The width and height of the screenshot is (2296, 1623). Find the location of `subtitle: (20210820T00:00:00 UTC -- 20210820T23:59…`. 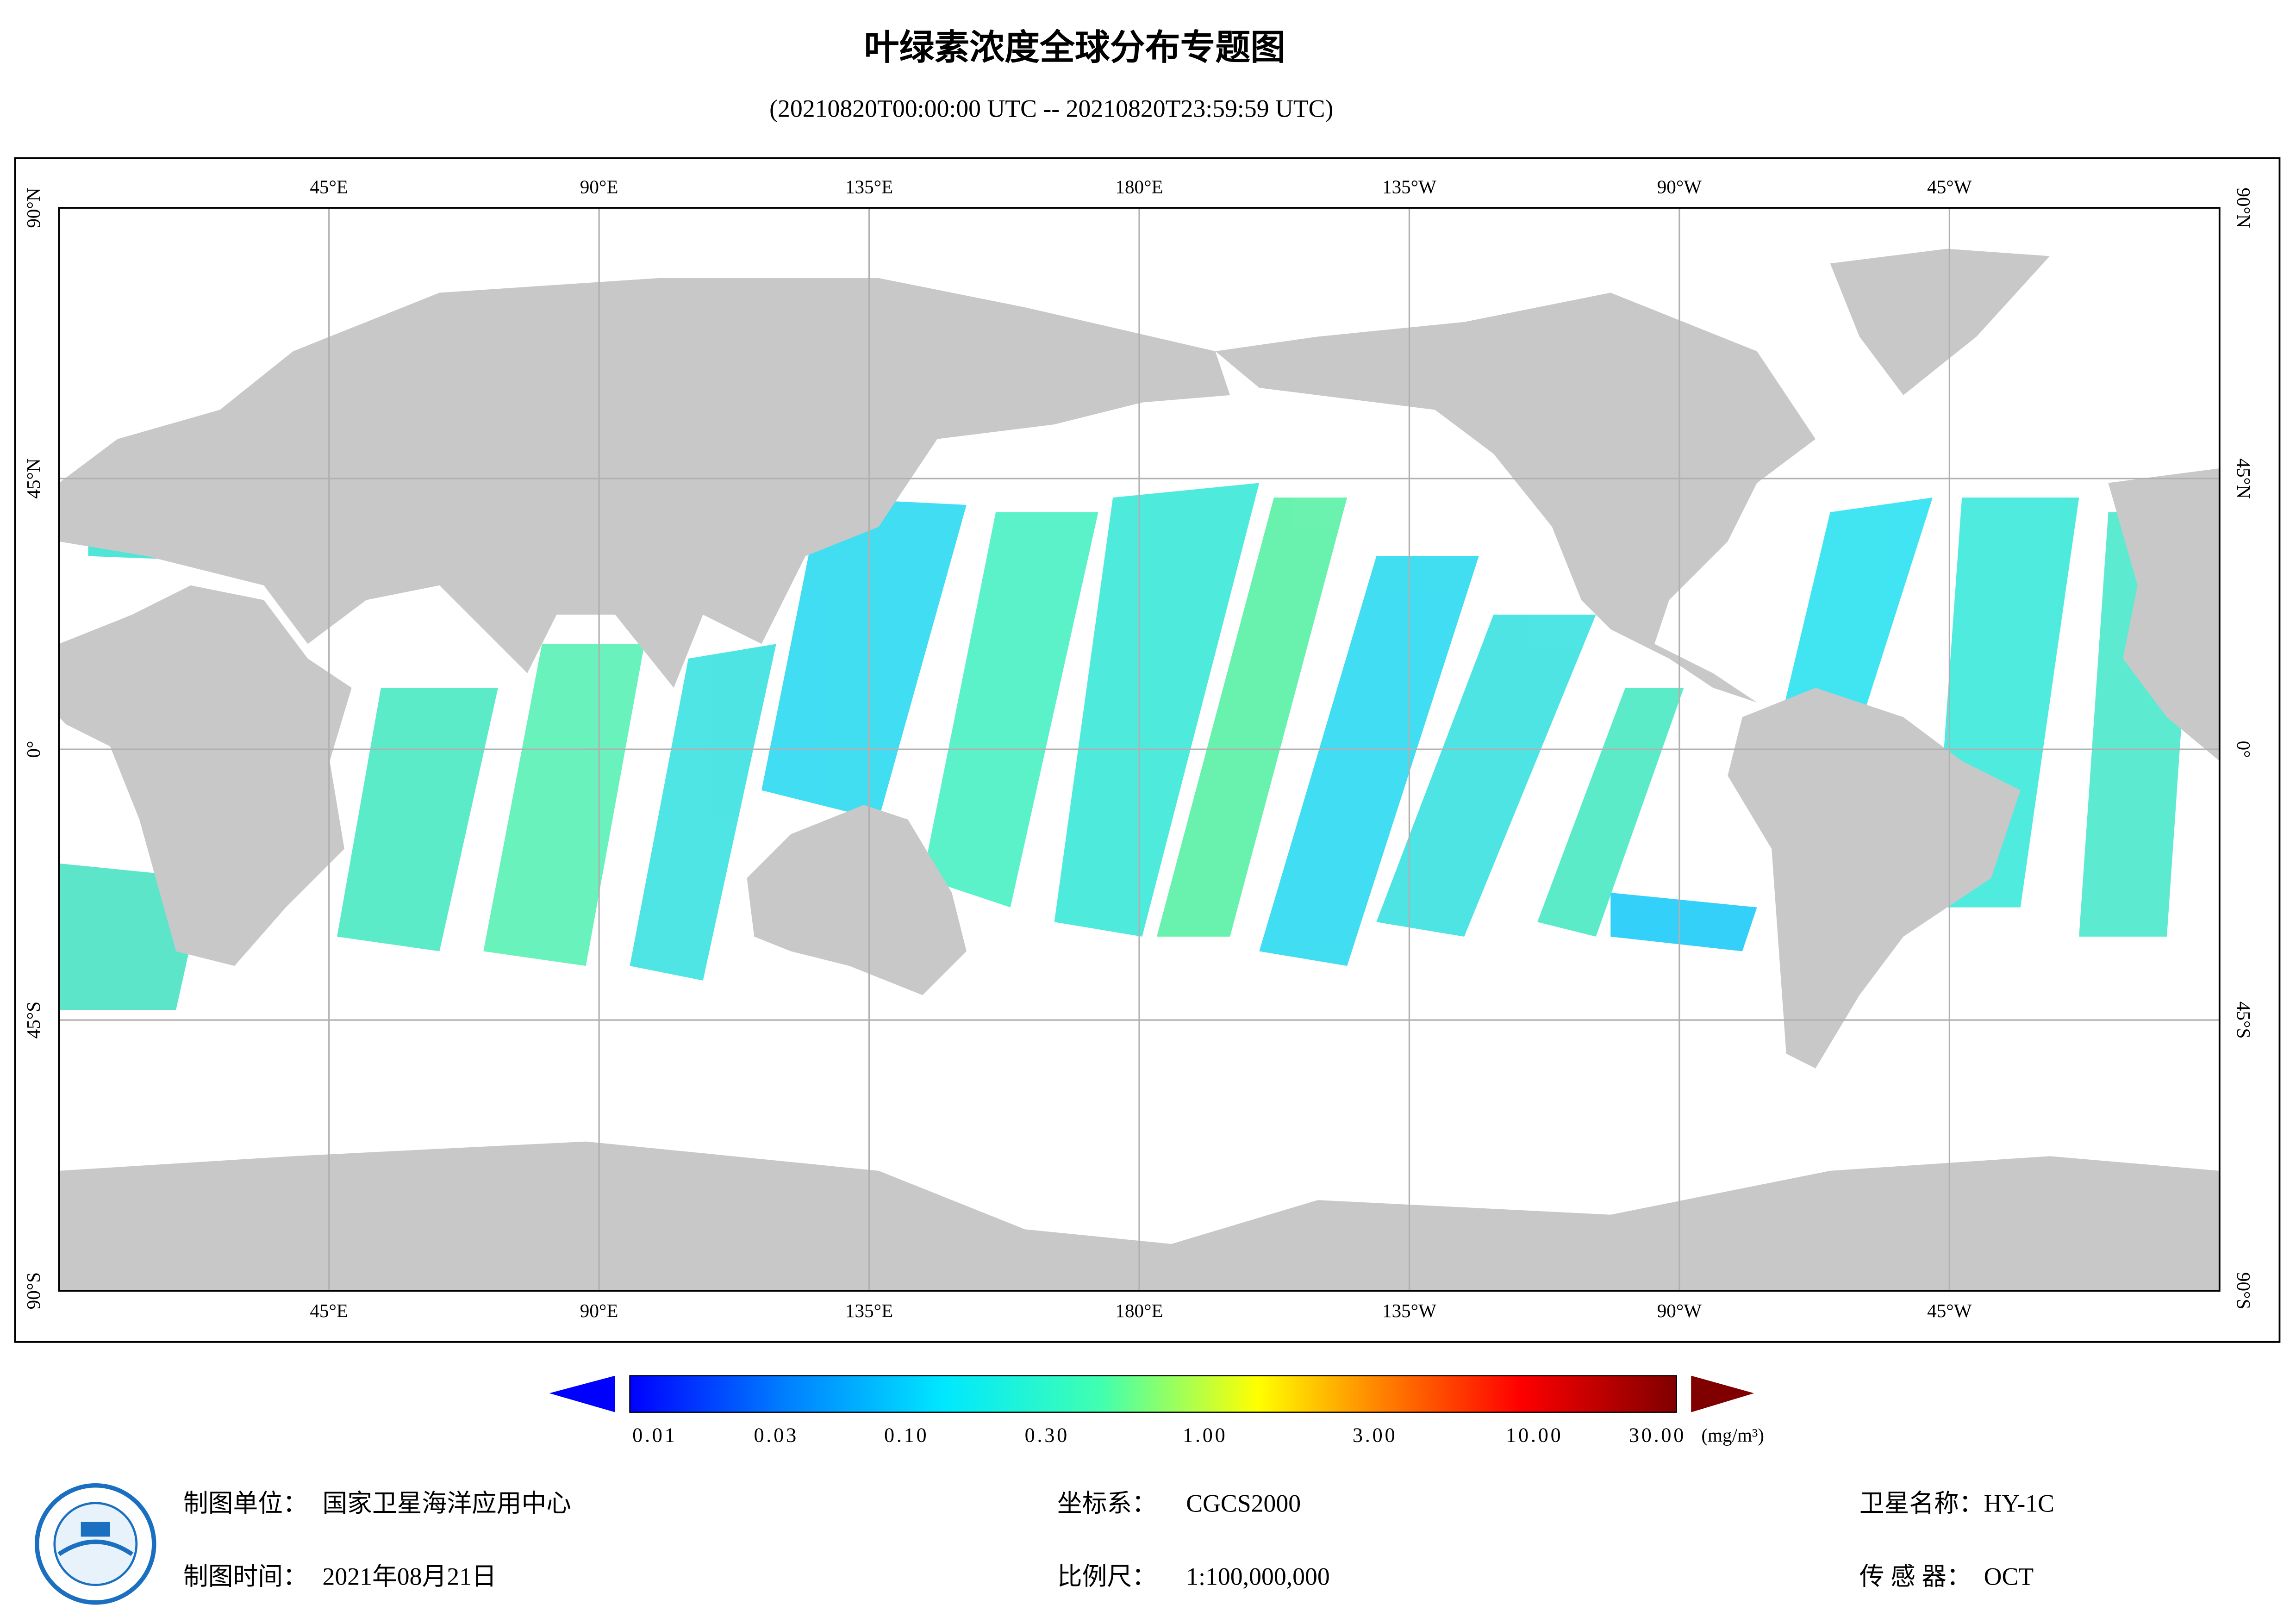

subtitle: (20210820T00:00:00 UTC -- 20210820T23:59… is located at coordinates (1051, 109).